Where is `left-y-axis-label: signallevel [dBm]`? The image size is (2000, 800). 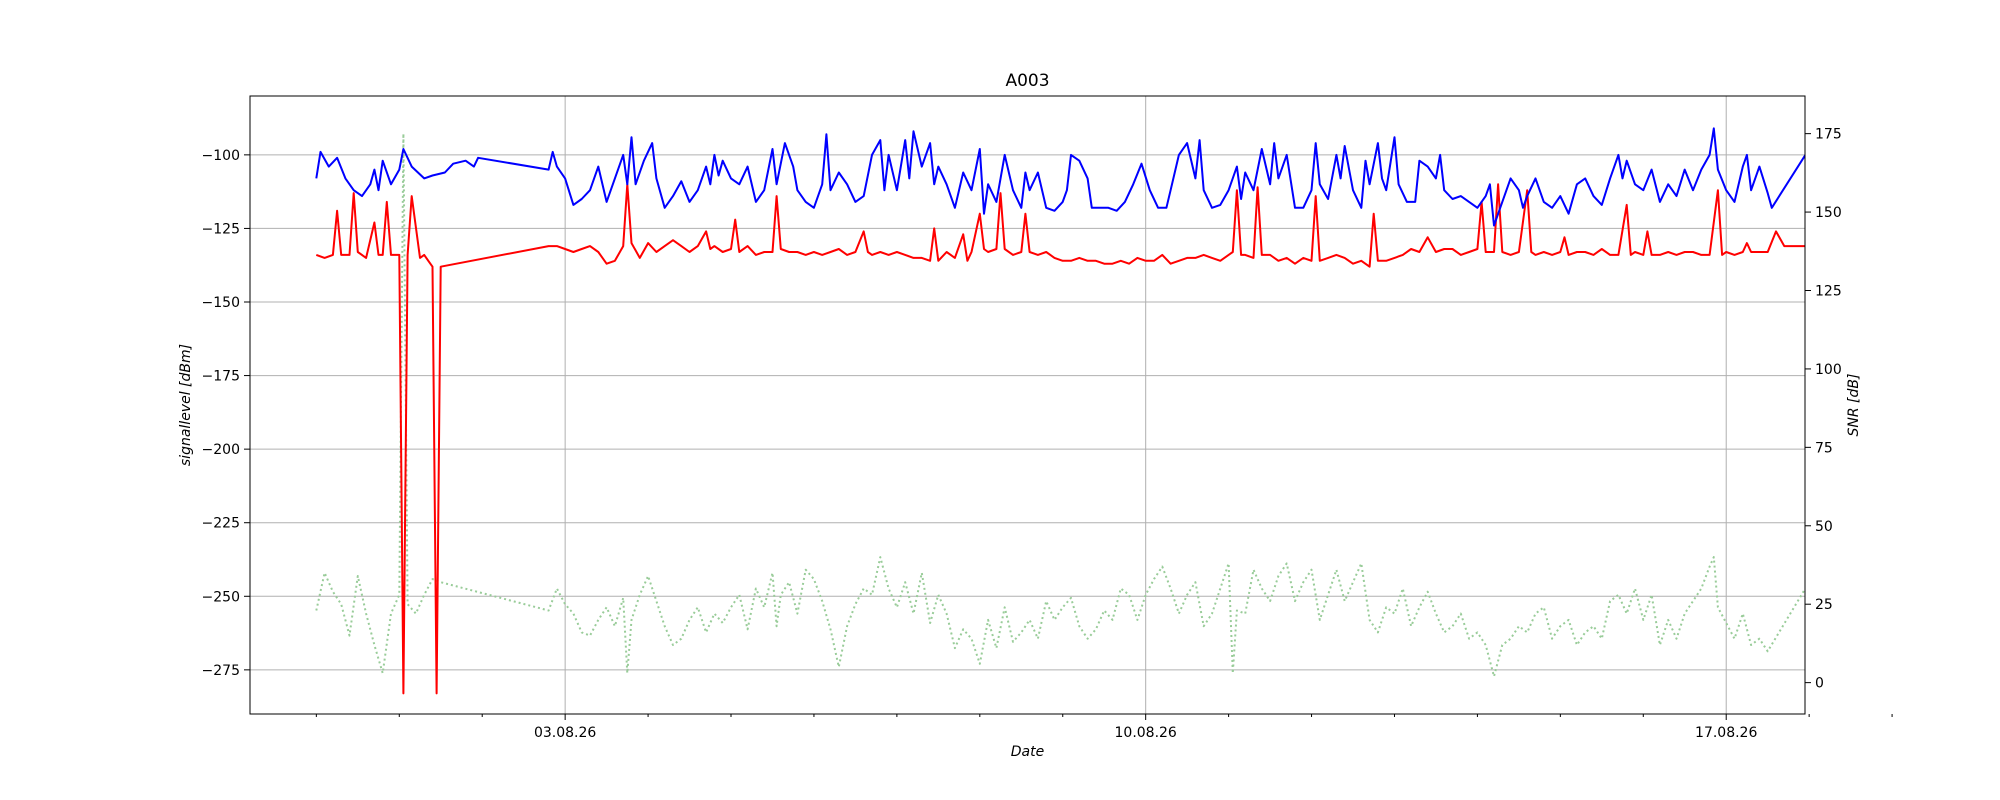
left-y-axis-label: signallevel [dBm] is located at coordinates (186, 405).